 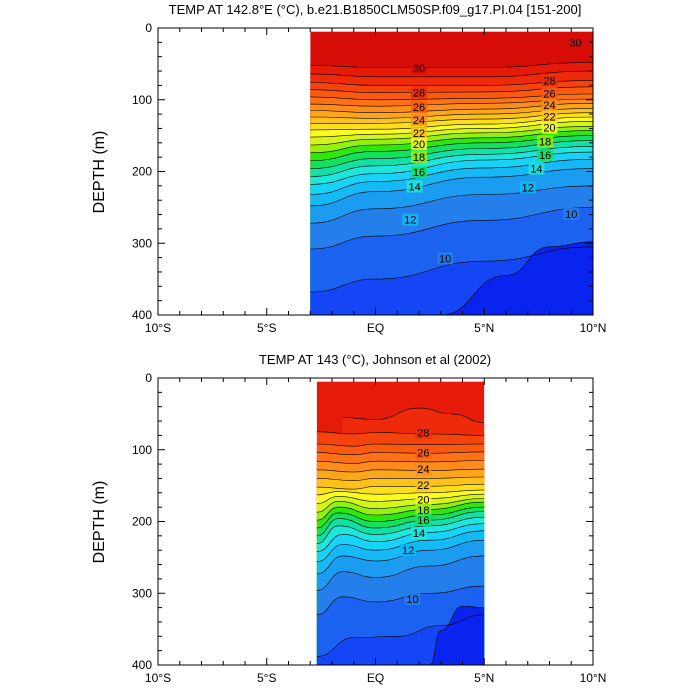 What do you see at coordinates (142, 315) in the screenshot?
I see `y-tick-label: 400` at bounding box center [142, 315].